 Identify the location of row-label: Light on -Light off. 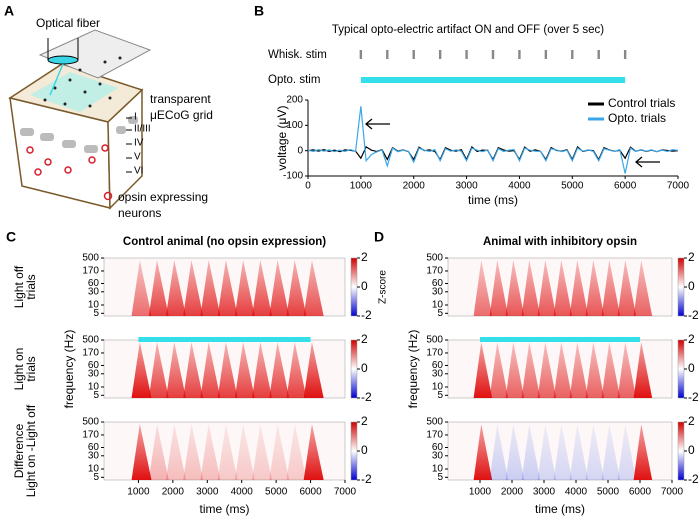
(31, 450).